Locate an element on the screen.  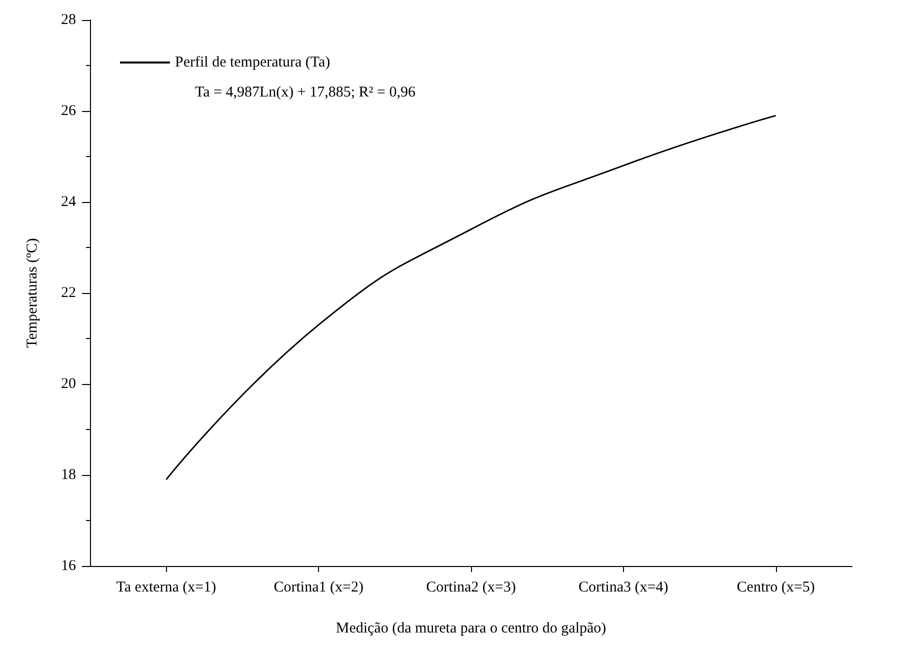
x-tick-label: Ta externa (x=1) is located at coordinates (166, 588).